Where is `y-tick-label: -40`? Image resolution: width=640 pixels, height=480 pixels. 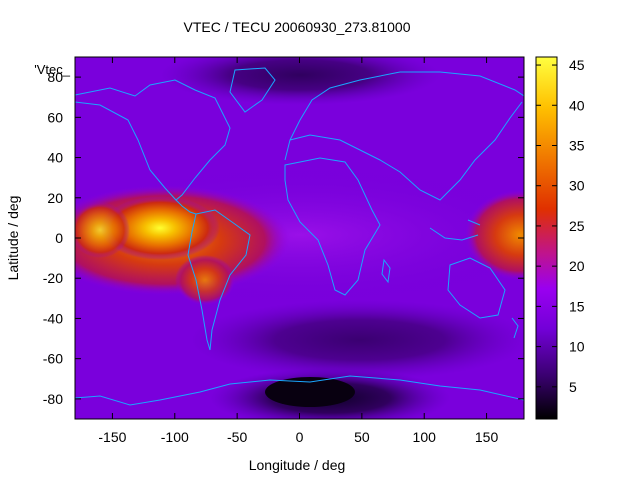
y-tick-label: -40 is located at coordinates (53, 318).